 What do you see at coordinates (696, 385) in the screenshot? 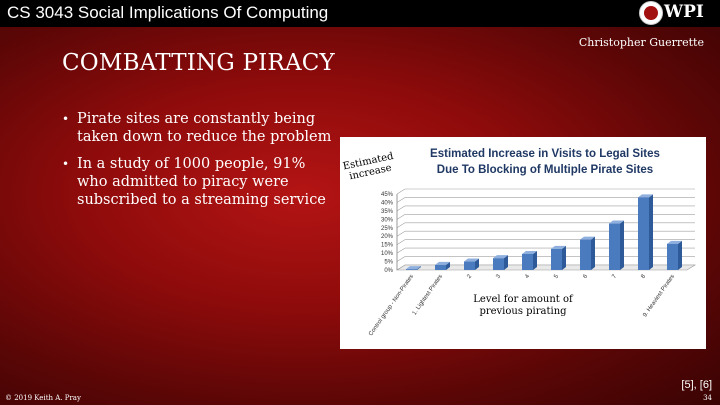
I see `references: [5], [6]` at bounding box center [696, 385].